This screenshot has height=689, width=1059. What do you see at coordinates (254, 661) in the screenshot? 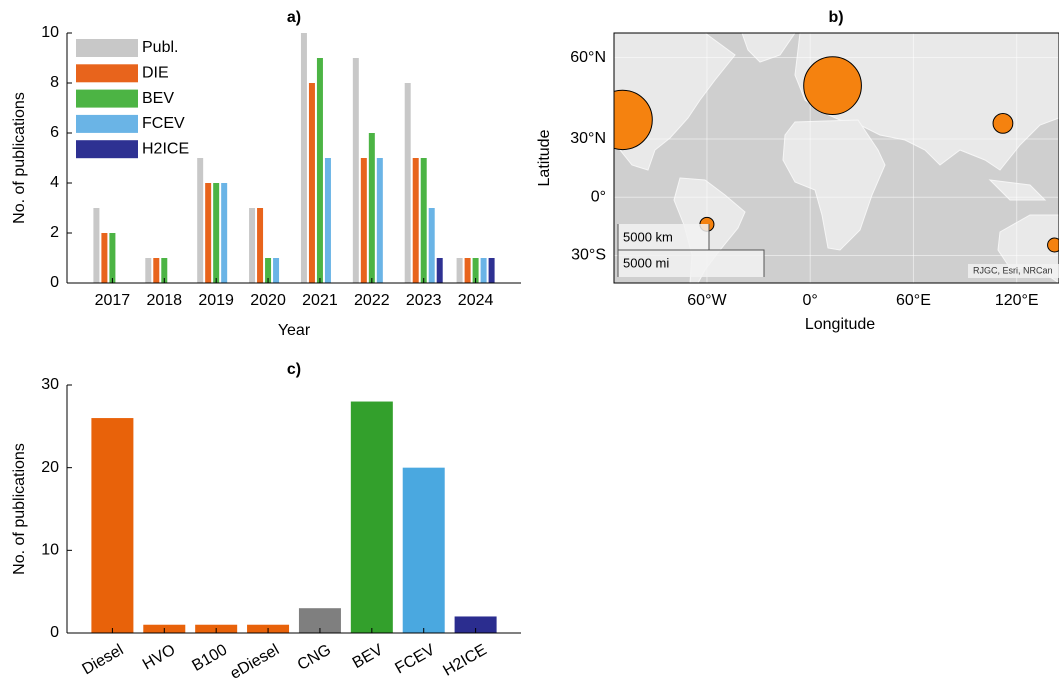
I see `x-tick-label: eDiesel` at bounding box center [254, 661].